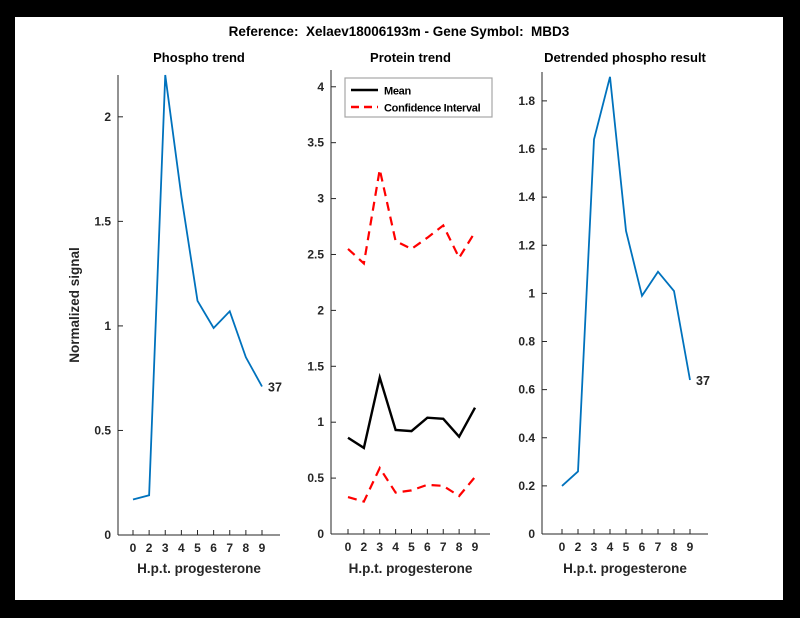 Image resolution: width=800 pixels, height=618 pixels. Describe the element at coordinates (320, 87) in the screenshot. I see `y-tick-label: 4` at that location.